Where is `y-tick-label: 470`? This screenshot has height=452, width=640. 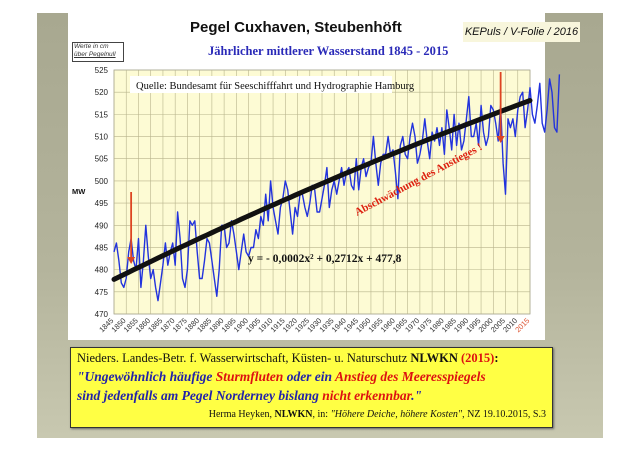
y-tick-label: 470 is located at coordinates (102, 314).